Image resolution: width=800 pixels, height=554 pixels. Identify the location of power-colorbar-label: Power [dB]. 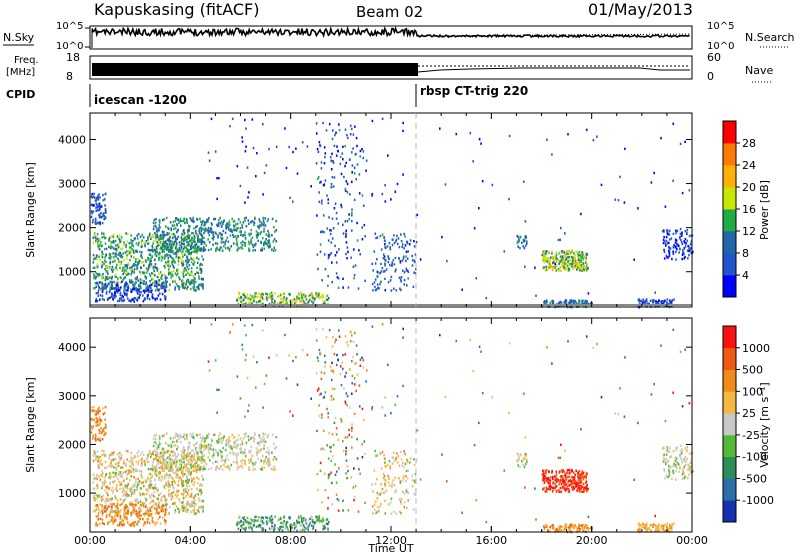
(764, 210).